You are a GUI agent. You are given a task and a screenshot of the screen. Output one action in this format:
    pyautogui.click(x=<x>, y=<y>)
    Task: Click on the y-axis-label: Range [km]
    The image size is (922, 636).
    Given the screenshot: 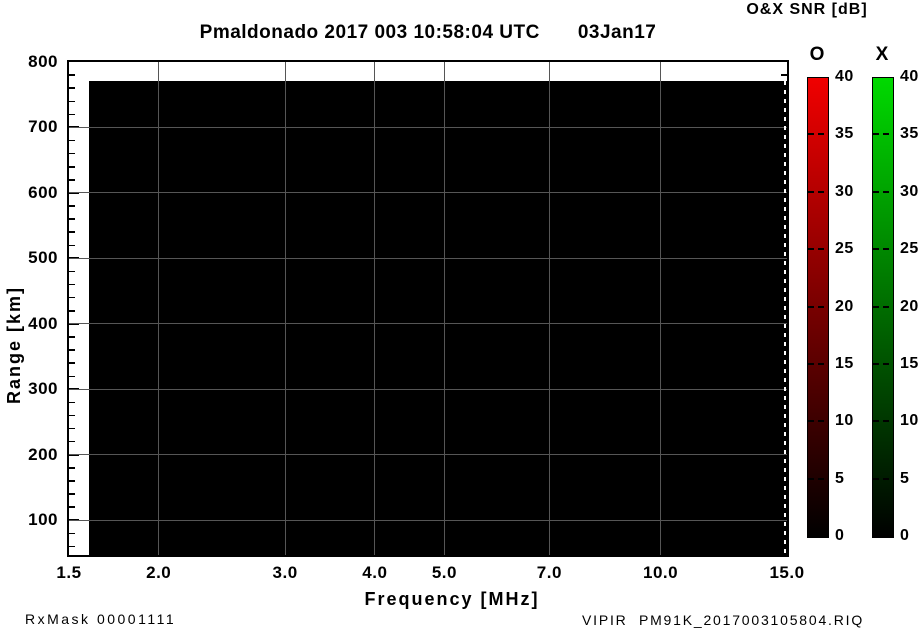 What is the action you would take?
    pyautogui.click(x=14, y=345)
    